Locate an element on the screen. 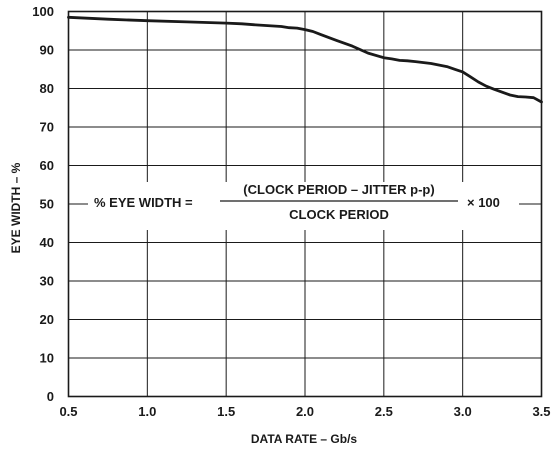  y-tick-label: 20 is located at coordinates (47, 319).